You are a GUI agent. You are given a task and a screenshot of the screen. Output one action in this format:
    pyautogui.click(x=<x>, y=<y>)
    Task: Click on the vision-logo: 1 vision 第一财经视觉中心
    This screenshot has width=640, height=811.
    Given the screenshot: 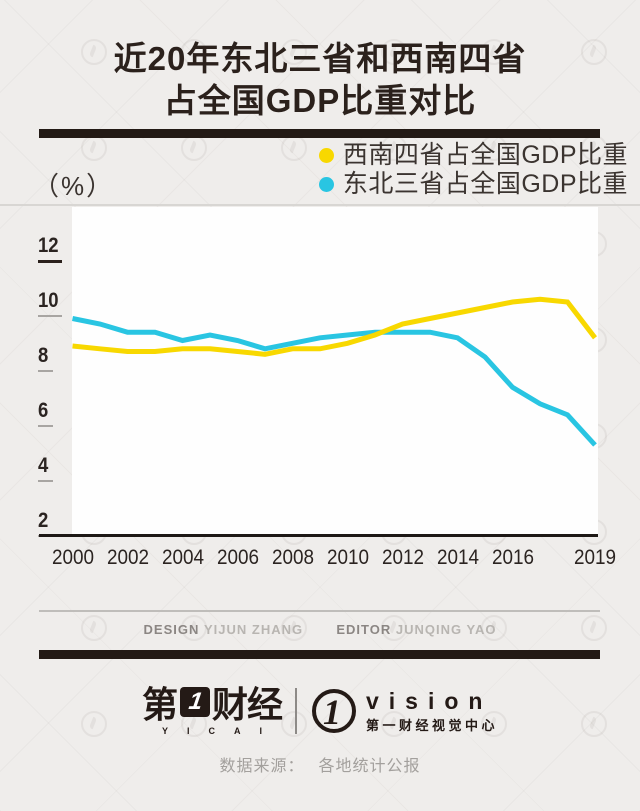 What is the action you would take?
    pyautogui.click(x=405, y=711)
    